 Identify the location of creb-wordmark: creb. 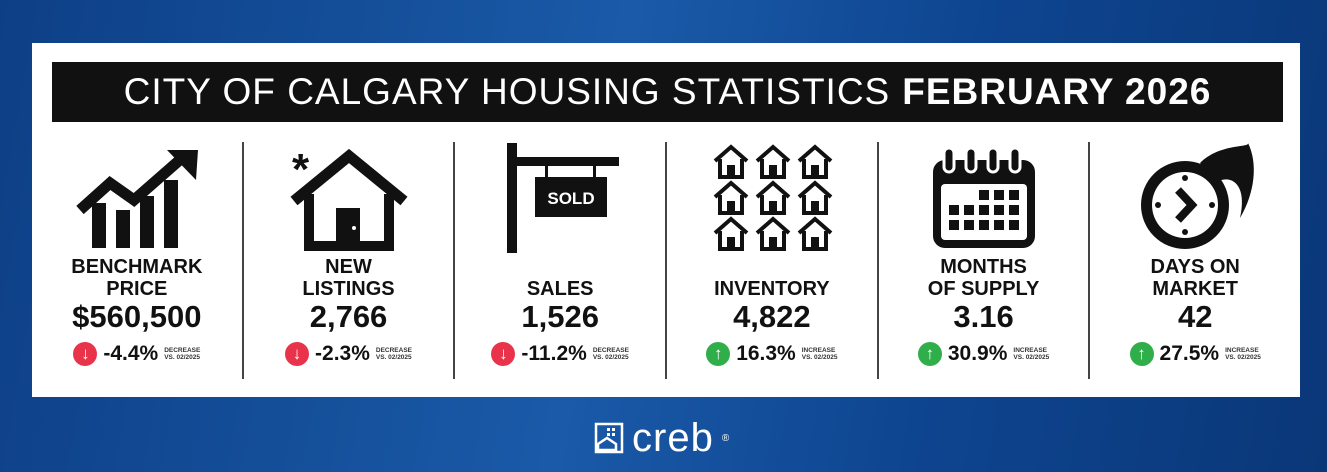
(673, 438).